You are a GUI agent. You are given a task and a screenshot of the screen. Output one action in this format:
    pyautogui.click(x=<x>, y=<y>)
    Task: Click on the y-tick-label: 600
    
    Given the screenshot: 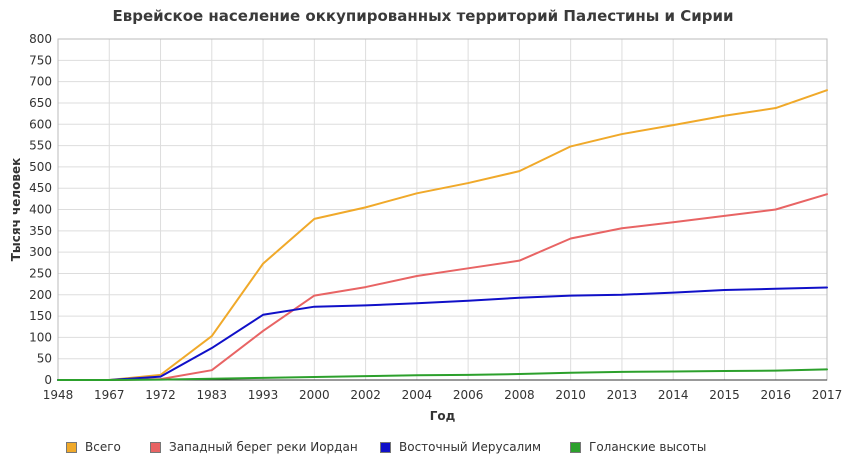 What is the action you would take?
    pyautogui.click(x=40, y=124)
    